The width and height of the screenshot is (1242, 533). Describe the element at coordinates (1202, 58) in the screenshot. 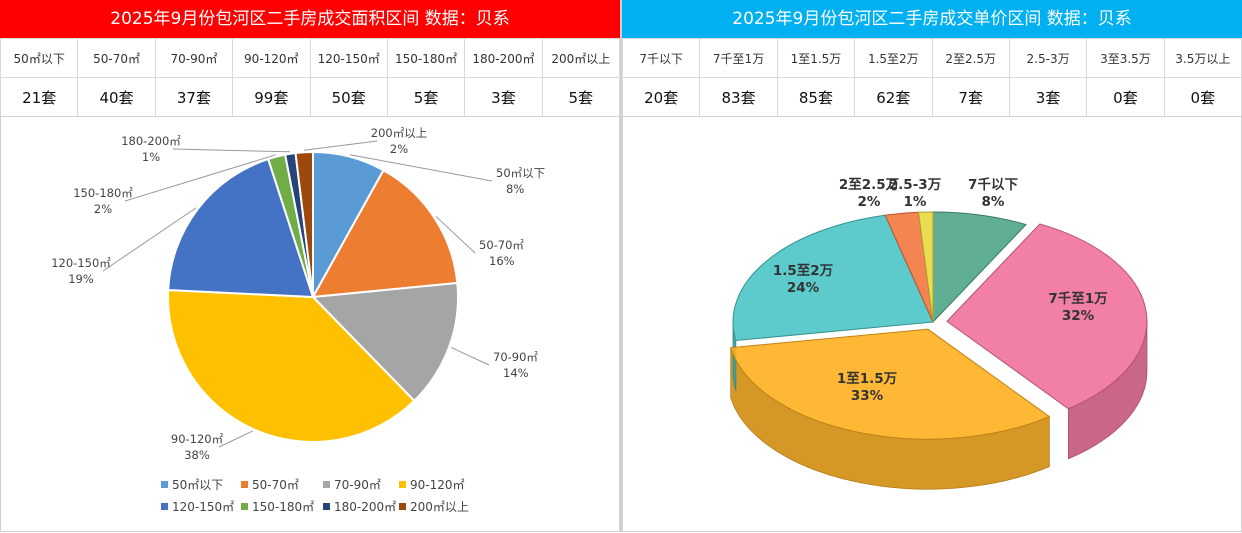

I see `table-header-cell: 3.5万以上` at that location.